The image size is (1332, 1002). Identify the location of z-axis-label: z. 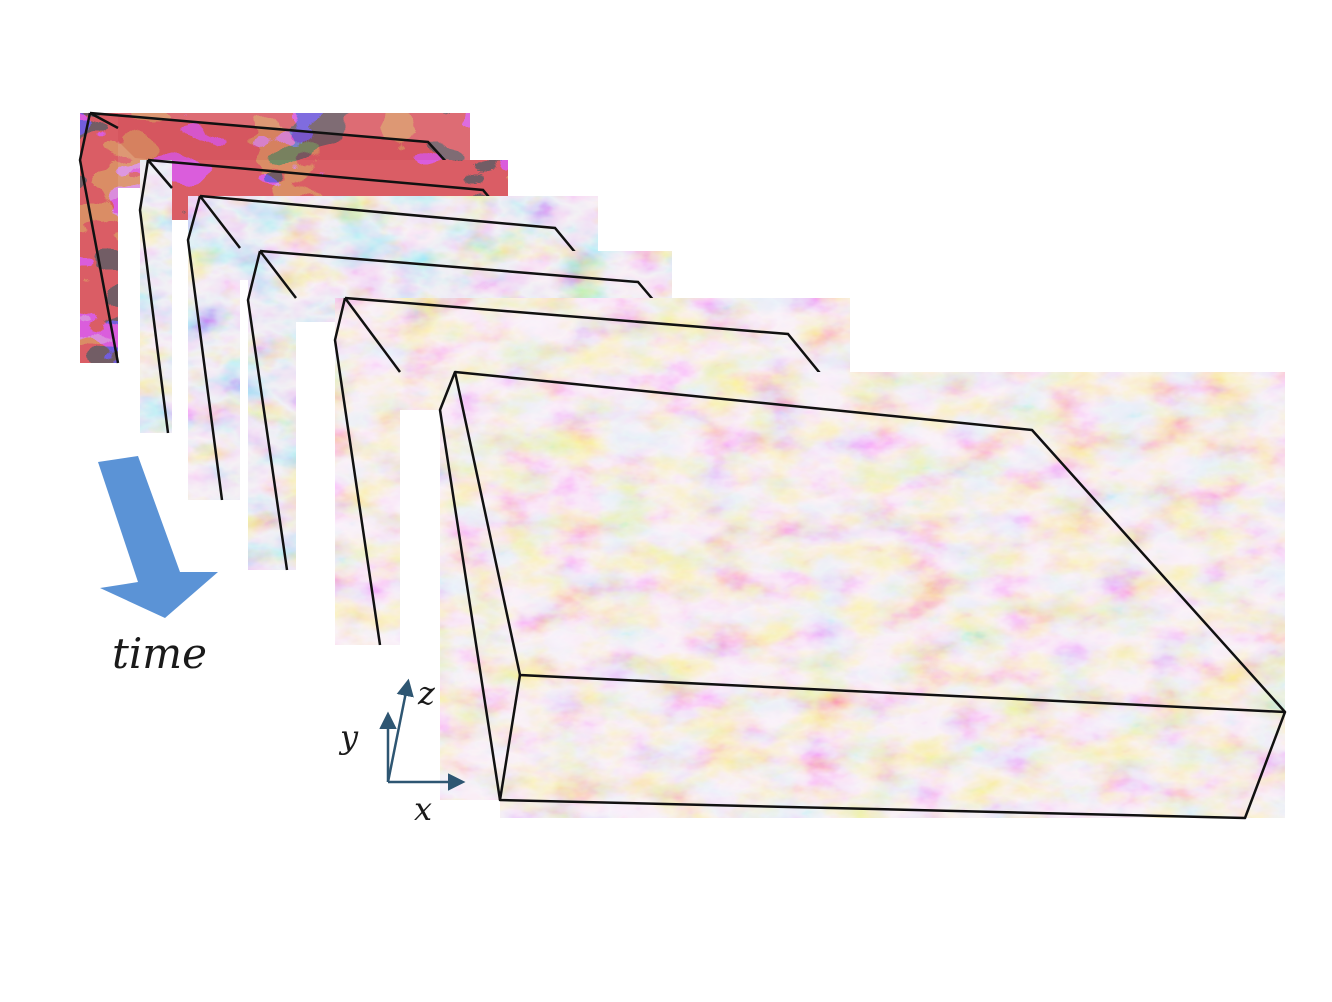
(426, 693).